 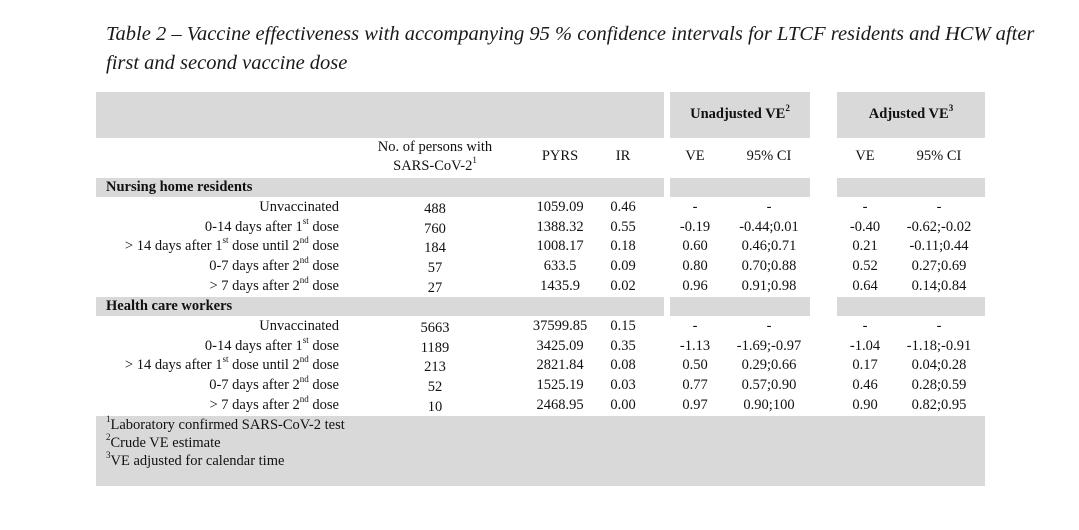 What do you see at coordinates (435, 156) in the screenshot?
I see `col-header-persons: No. of persons with SARS-CoV-21` at bounding box center [435, 156].